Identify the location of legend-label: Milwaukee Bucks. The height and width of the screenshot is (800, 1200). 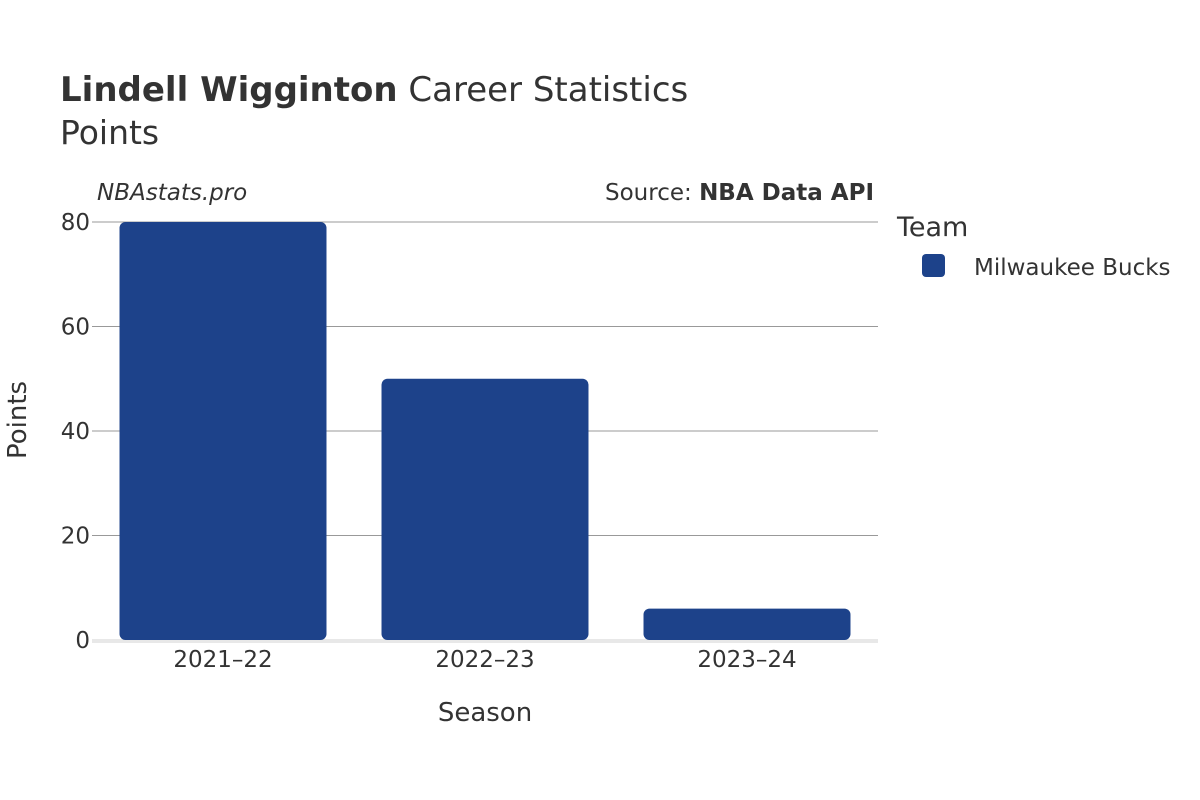
(1072, 268).